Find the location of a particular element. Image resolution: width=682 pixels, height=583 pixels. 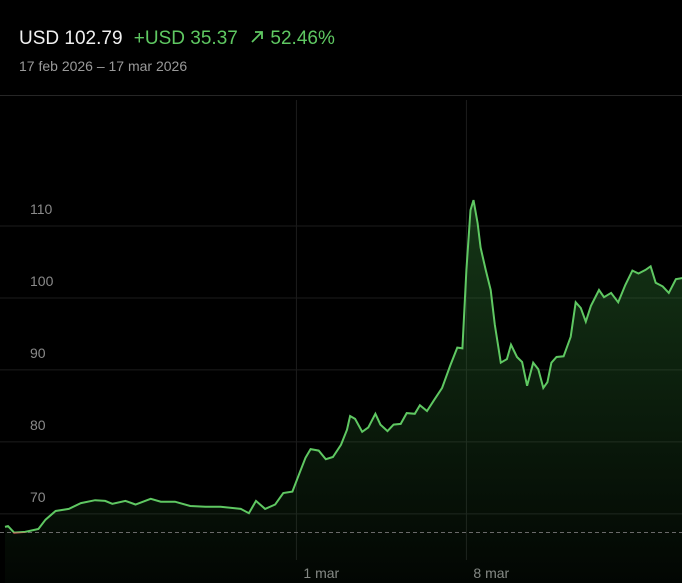

y-tick-label: 70 is located at coordinates (38, 497).